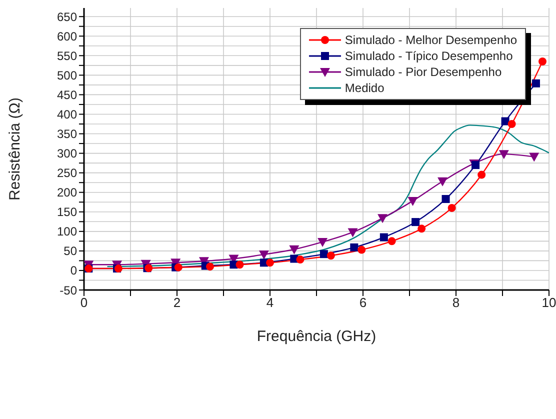  I want to click on y-tick-label: 450, so click(67, 95).